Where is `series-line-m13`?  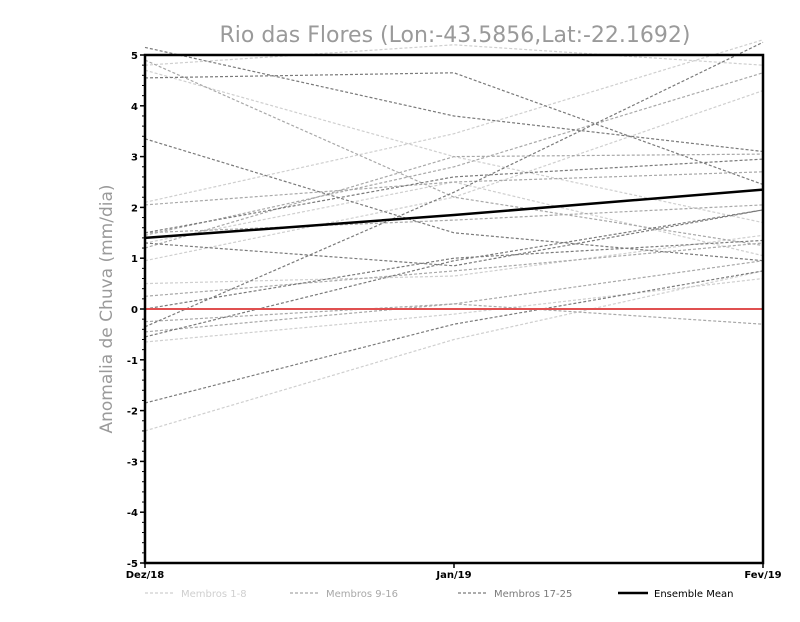 series-line-m13 is located at coordinates (454, 219).